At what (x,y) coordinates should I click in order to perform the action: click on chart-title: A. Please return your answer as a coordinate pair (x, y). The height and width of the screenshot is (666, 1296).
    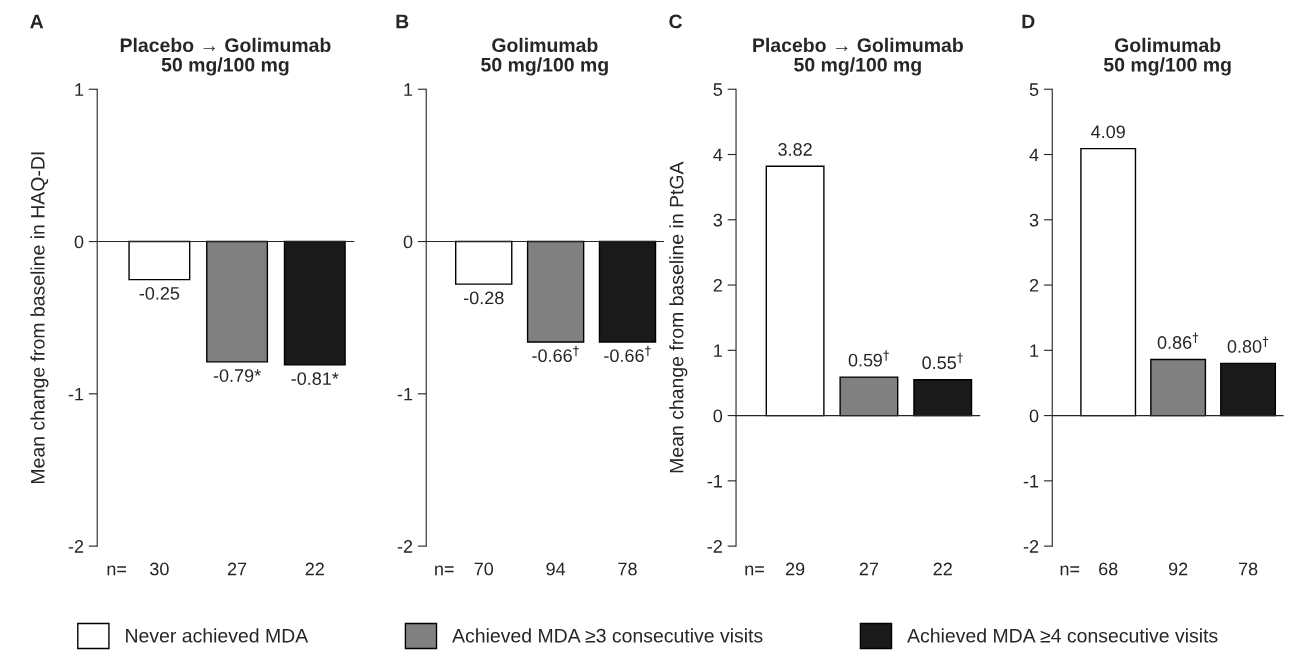
    Looking at the image, I should click on (37, 21).